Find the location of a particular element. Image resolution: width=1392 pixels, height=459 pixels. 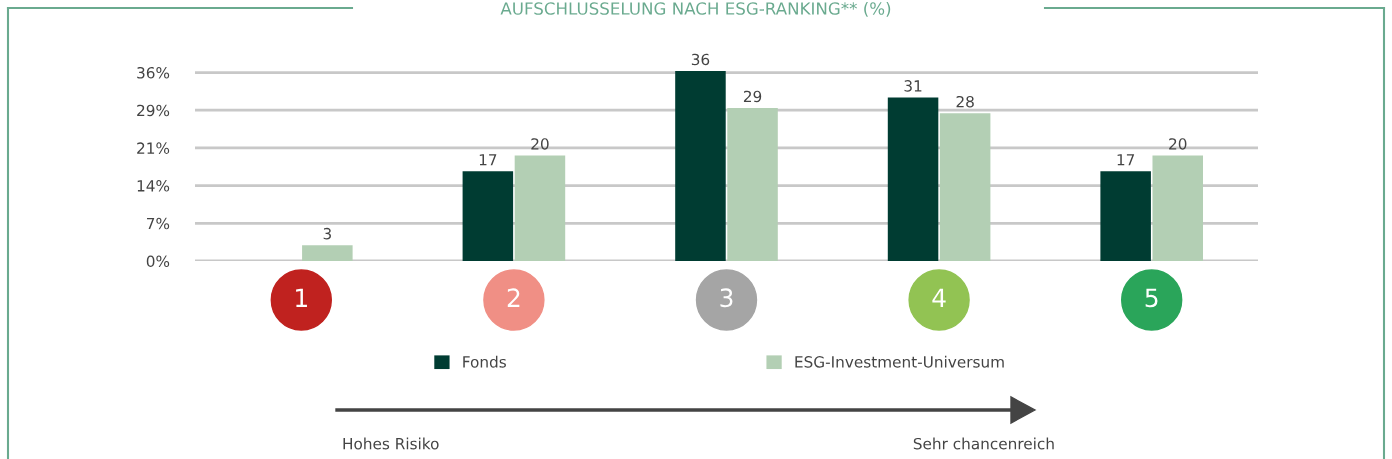

x-tick-label: 3 is located at coordinates (726, 298).